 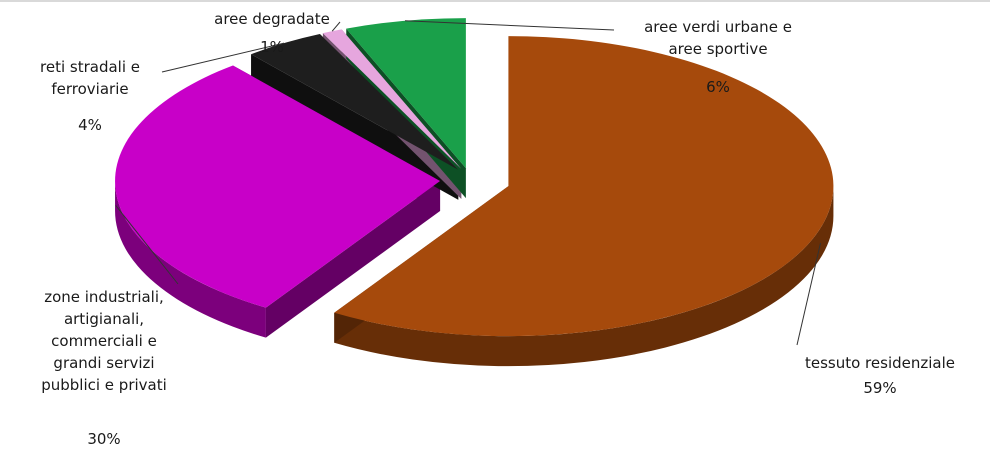 I want to click on slice-aree-degradate, so click(x=392, y=99).